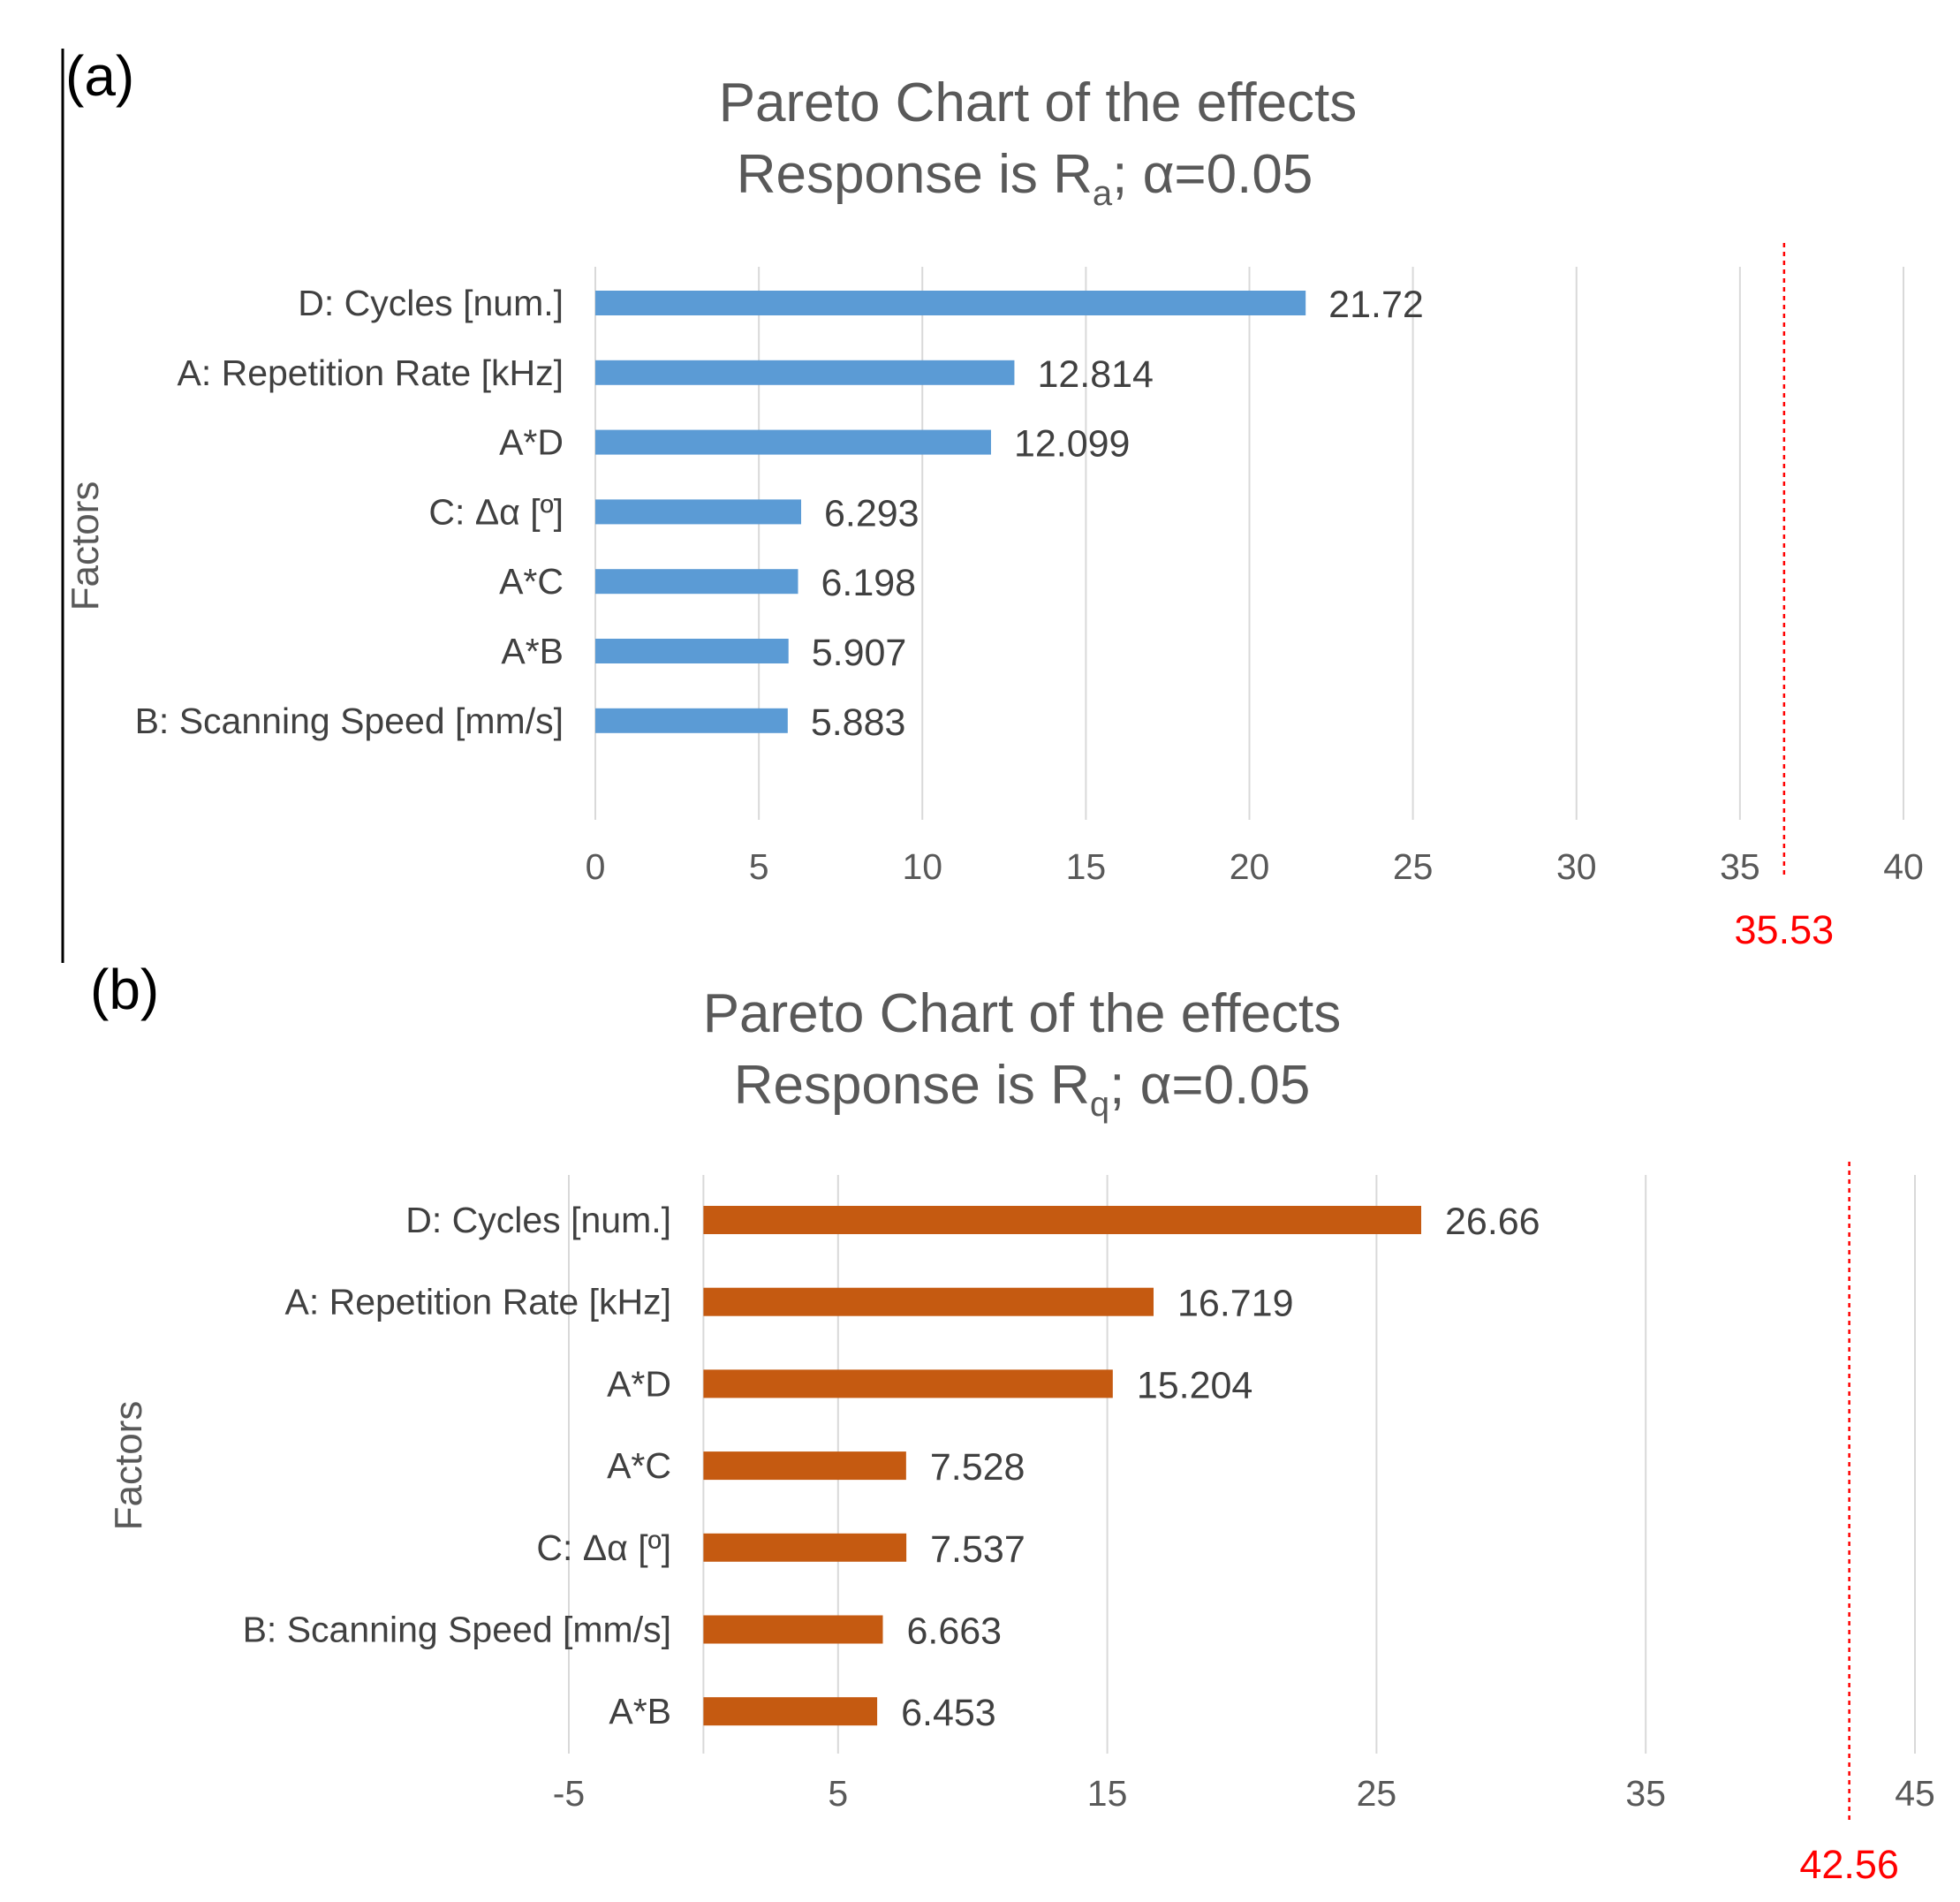 The image size is (1960, 1902). What do you see at coordinates (1576, 867) in the screenshot?
I see `x-tick-label: 30` at bounding box center [1576, 867].